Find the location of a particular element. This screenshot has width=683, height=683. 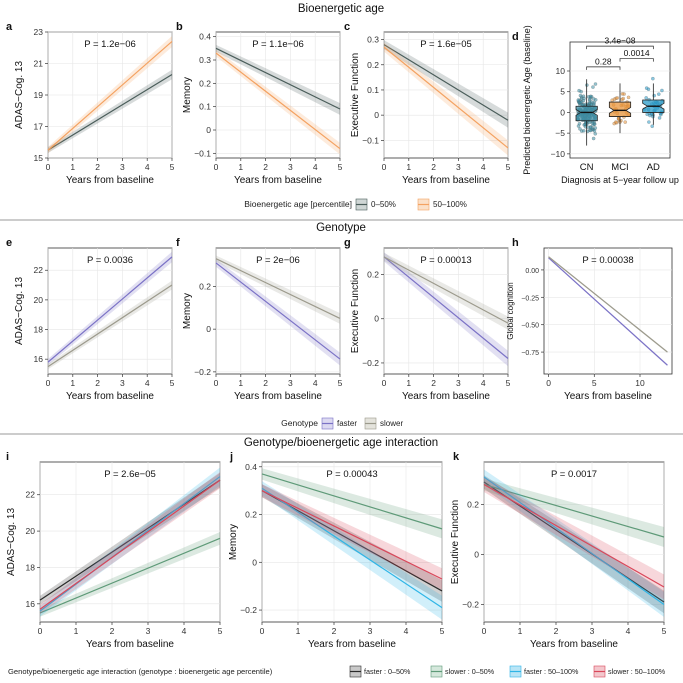

legend-label-0: 0–50% is located at coordinates (383, 204).